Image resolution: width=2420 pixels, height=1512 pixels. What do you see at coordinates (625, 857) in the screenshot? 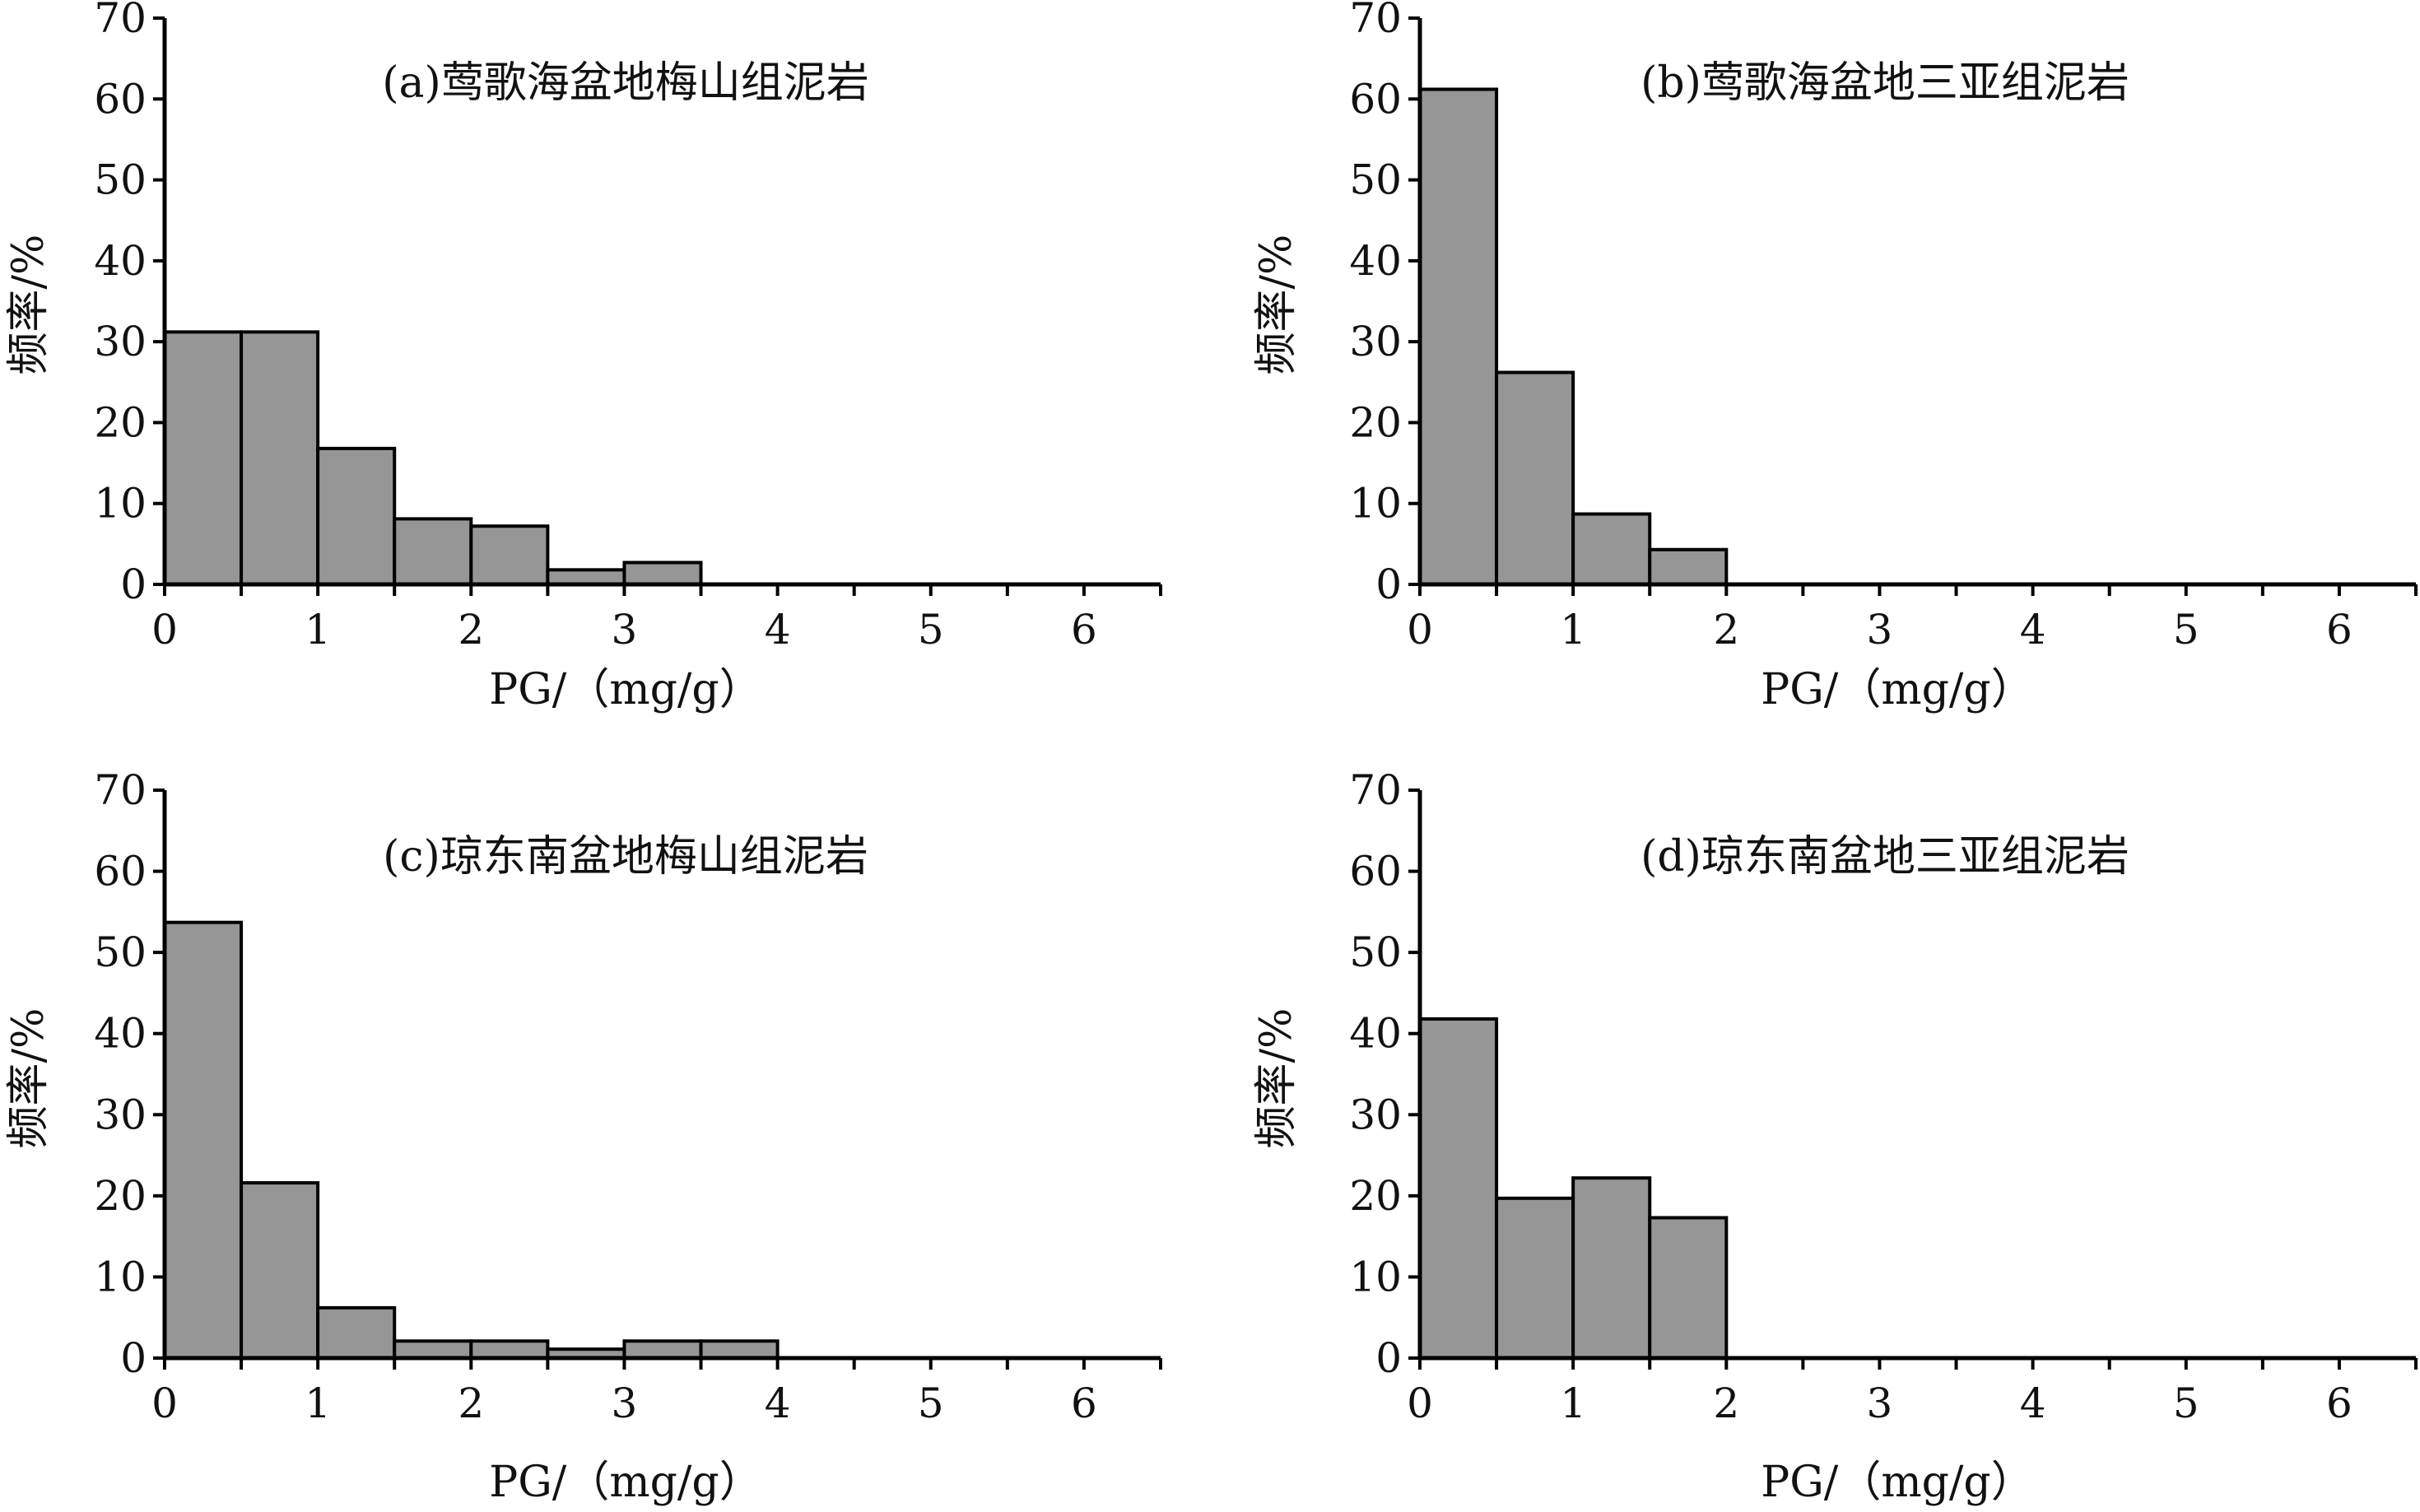
I see `chart-title: (c)琼东南盆地梅山组泥岩` at bounding box center [625, 857].